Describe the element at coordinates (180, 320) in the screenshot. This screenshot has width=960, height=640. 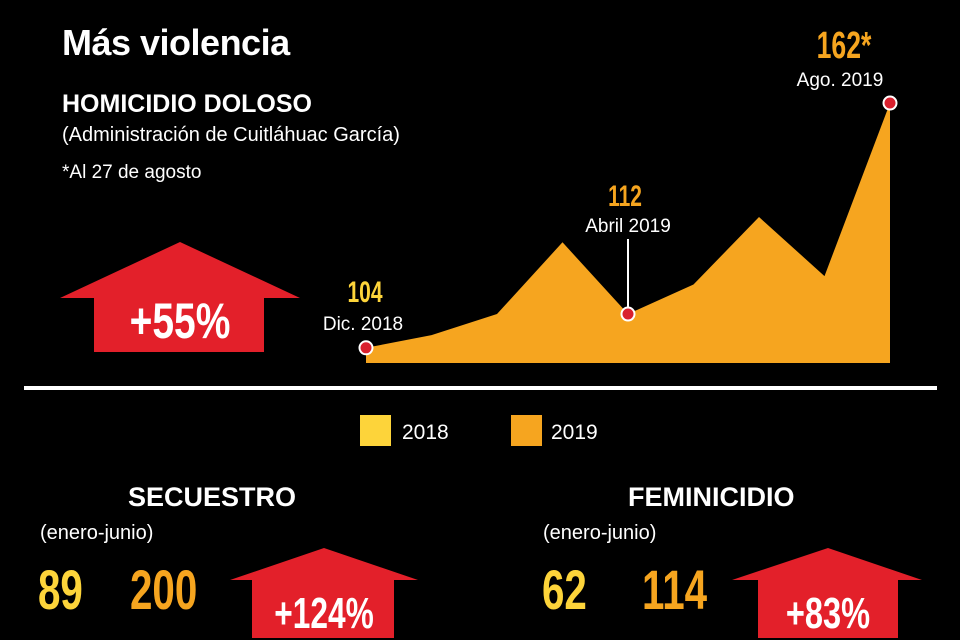
I see `homicidio-change-label: +55%` at that location.